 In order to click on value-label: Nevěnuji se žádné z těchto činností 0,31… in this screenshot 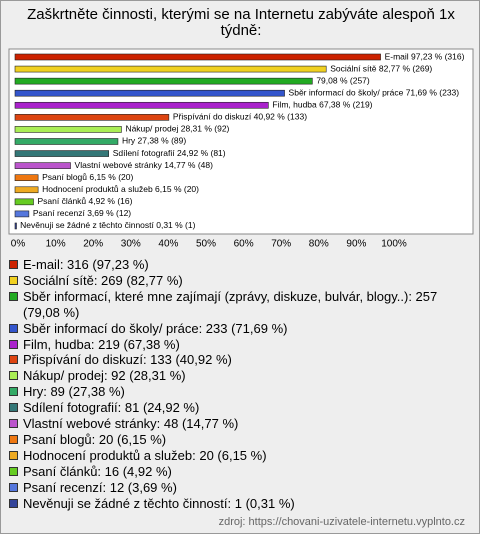, I will do `click(107, 225)`.